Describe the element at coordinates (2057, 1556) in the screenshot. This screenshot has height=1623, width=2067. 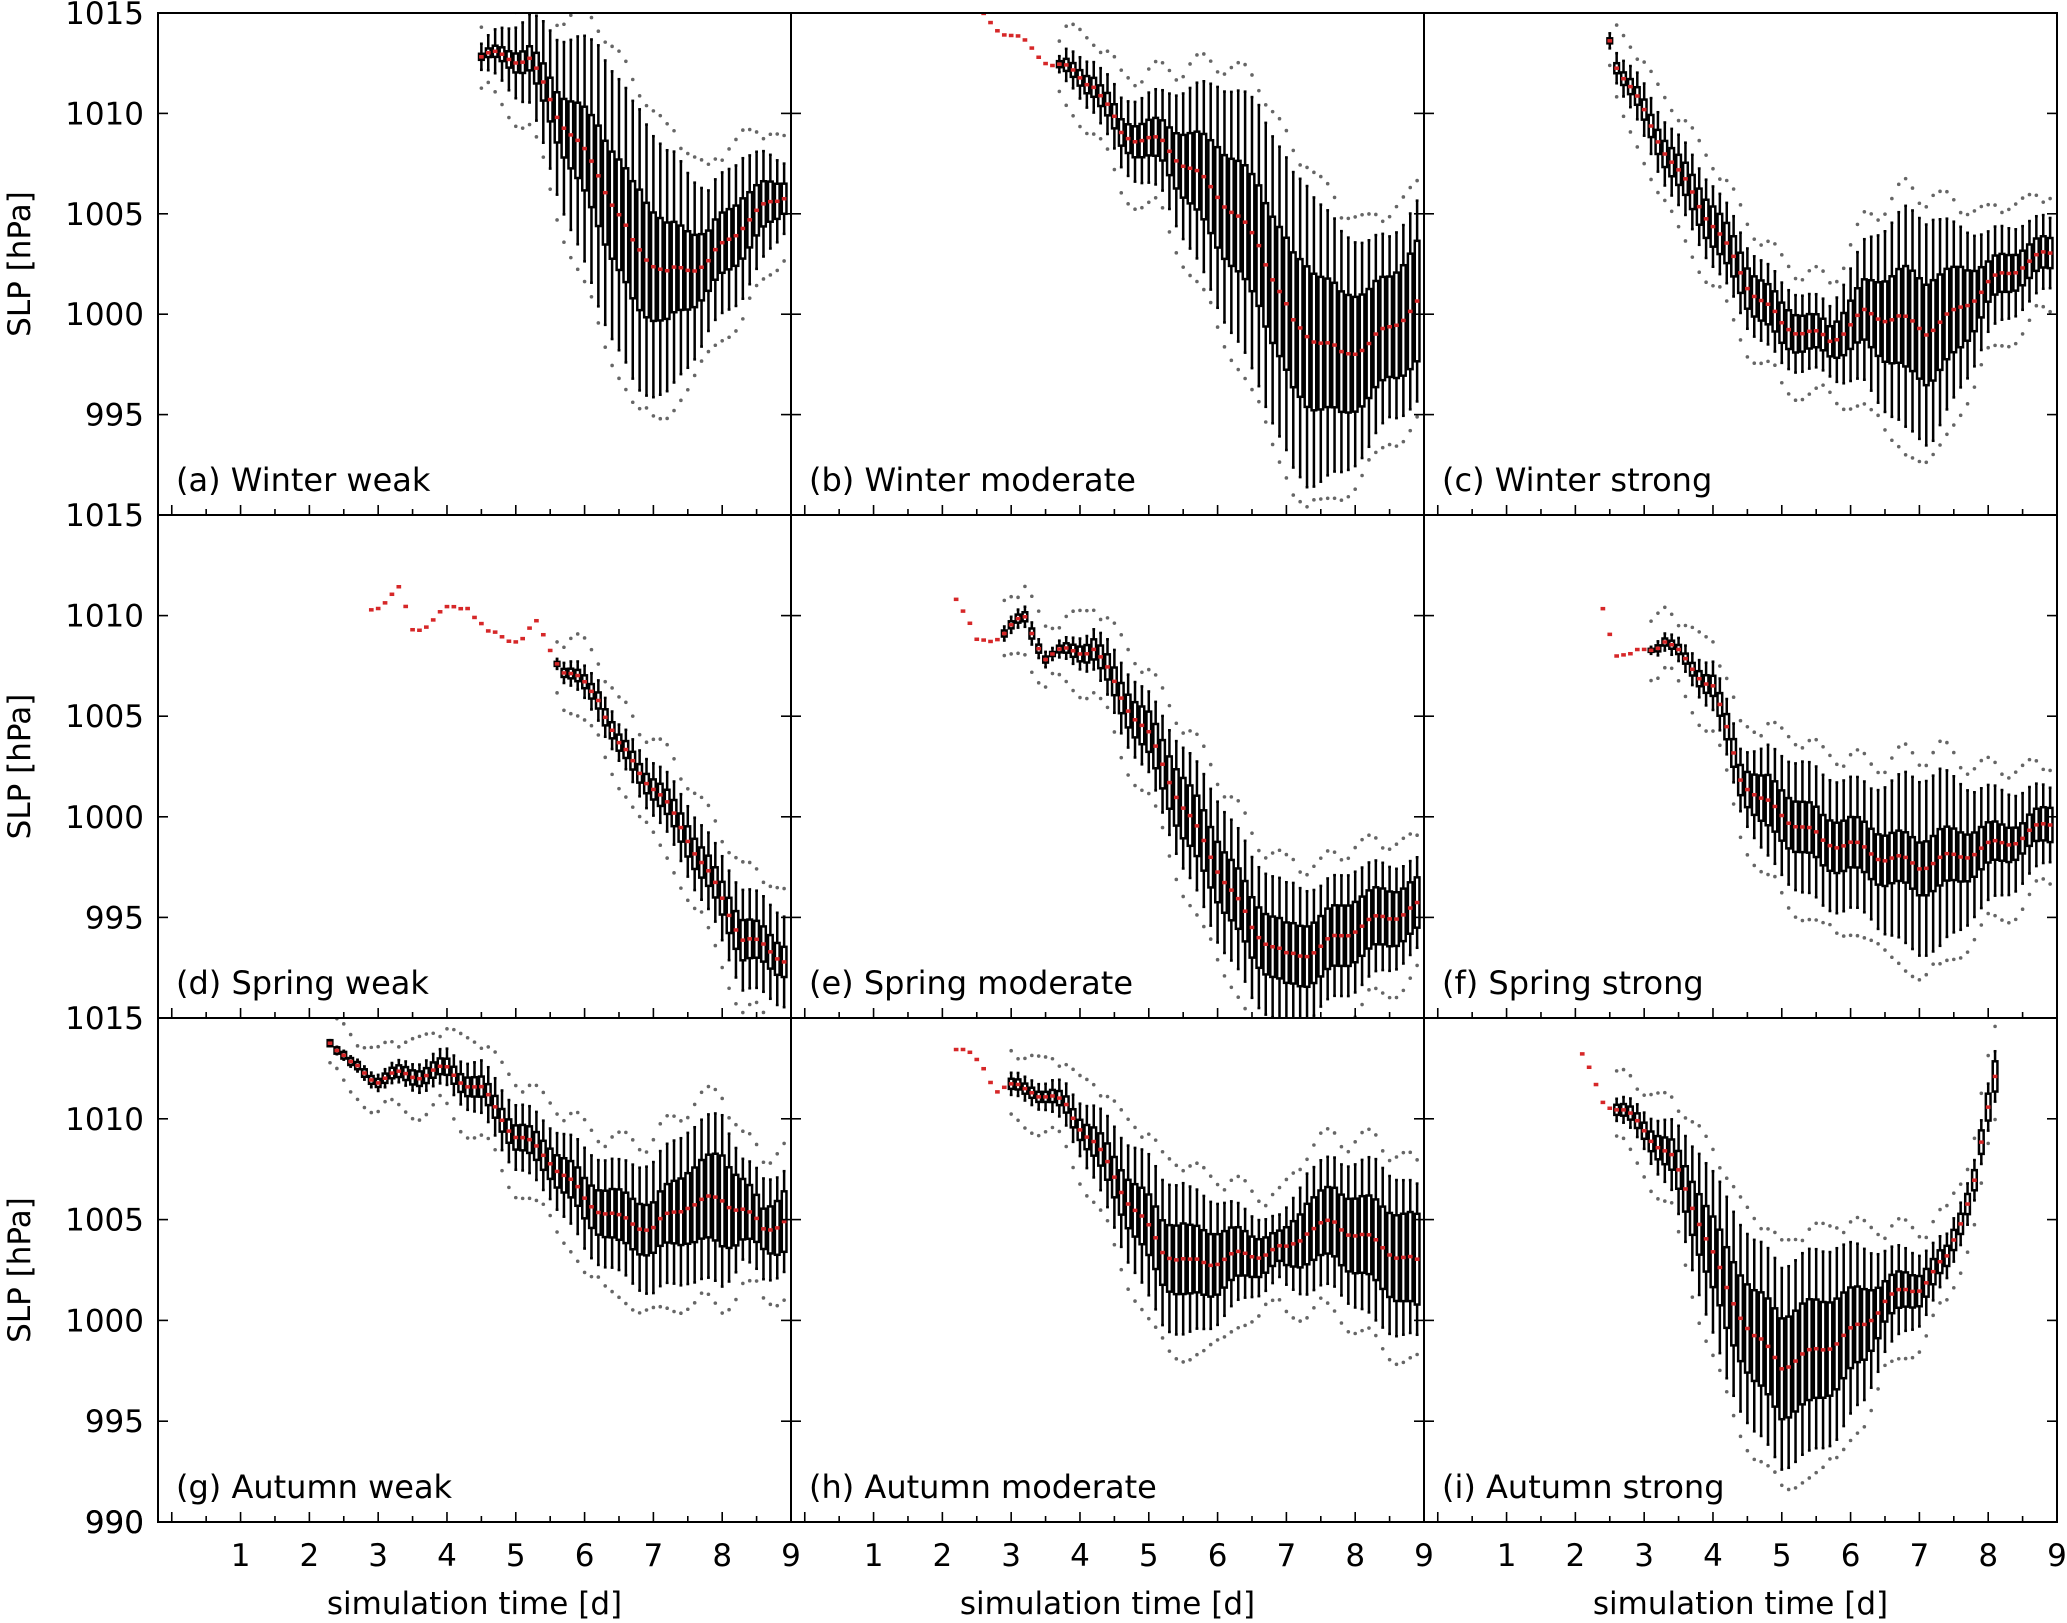
I see `x-tick-label: 9` at that location.